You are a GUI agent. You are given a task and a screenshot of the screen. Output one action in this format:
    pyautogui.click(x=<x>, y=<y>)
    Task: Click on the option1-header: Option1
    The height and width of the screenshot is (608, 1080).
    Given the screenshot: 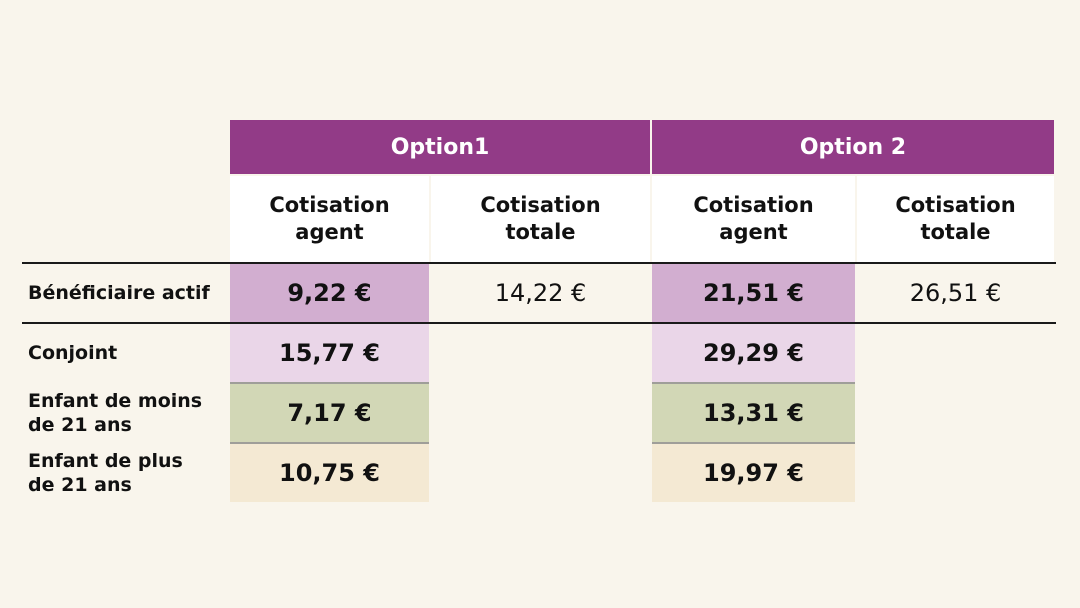 What is the action you would take?
    pyautogui.click(x=440, y=147)
    